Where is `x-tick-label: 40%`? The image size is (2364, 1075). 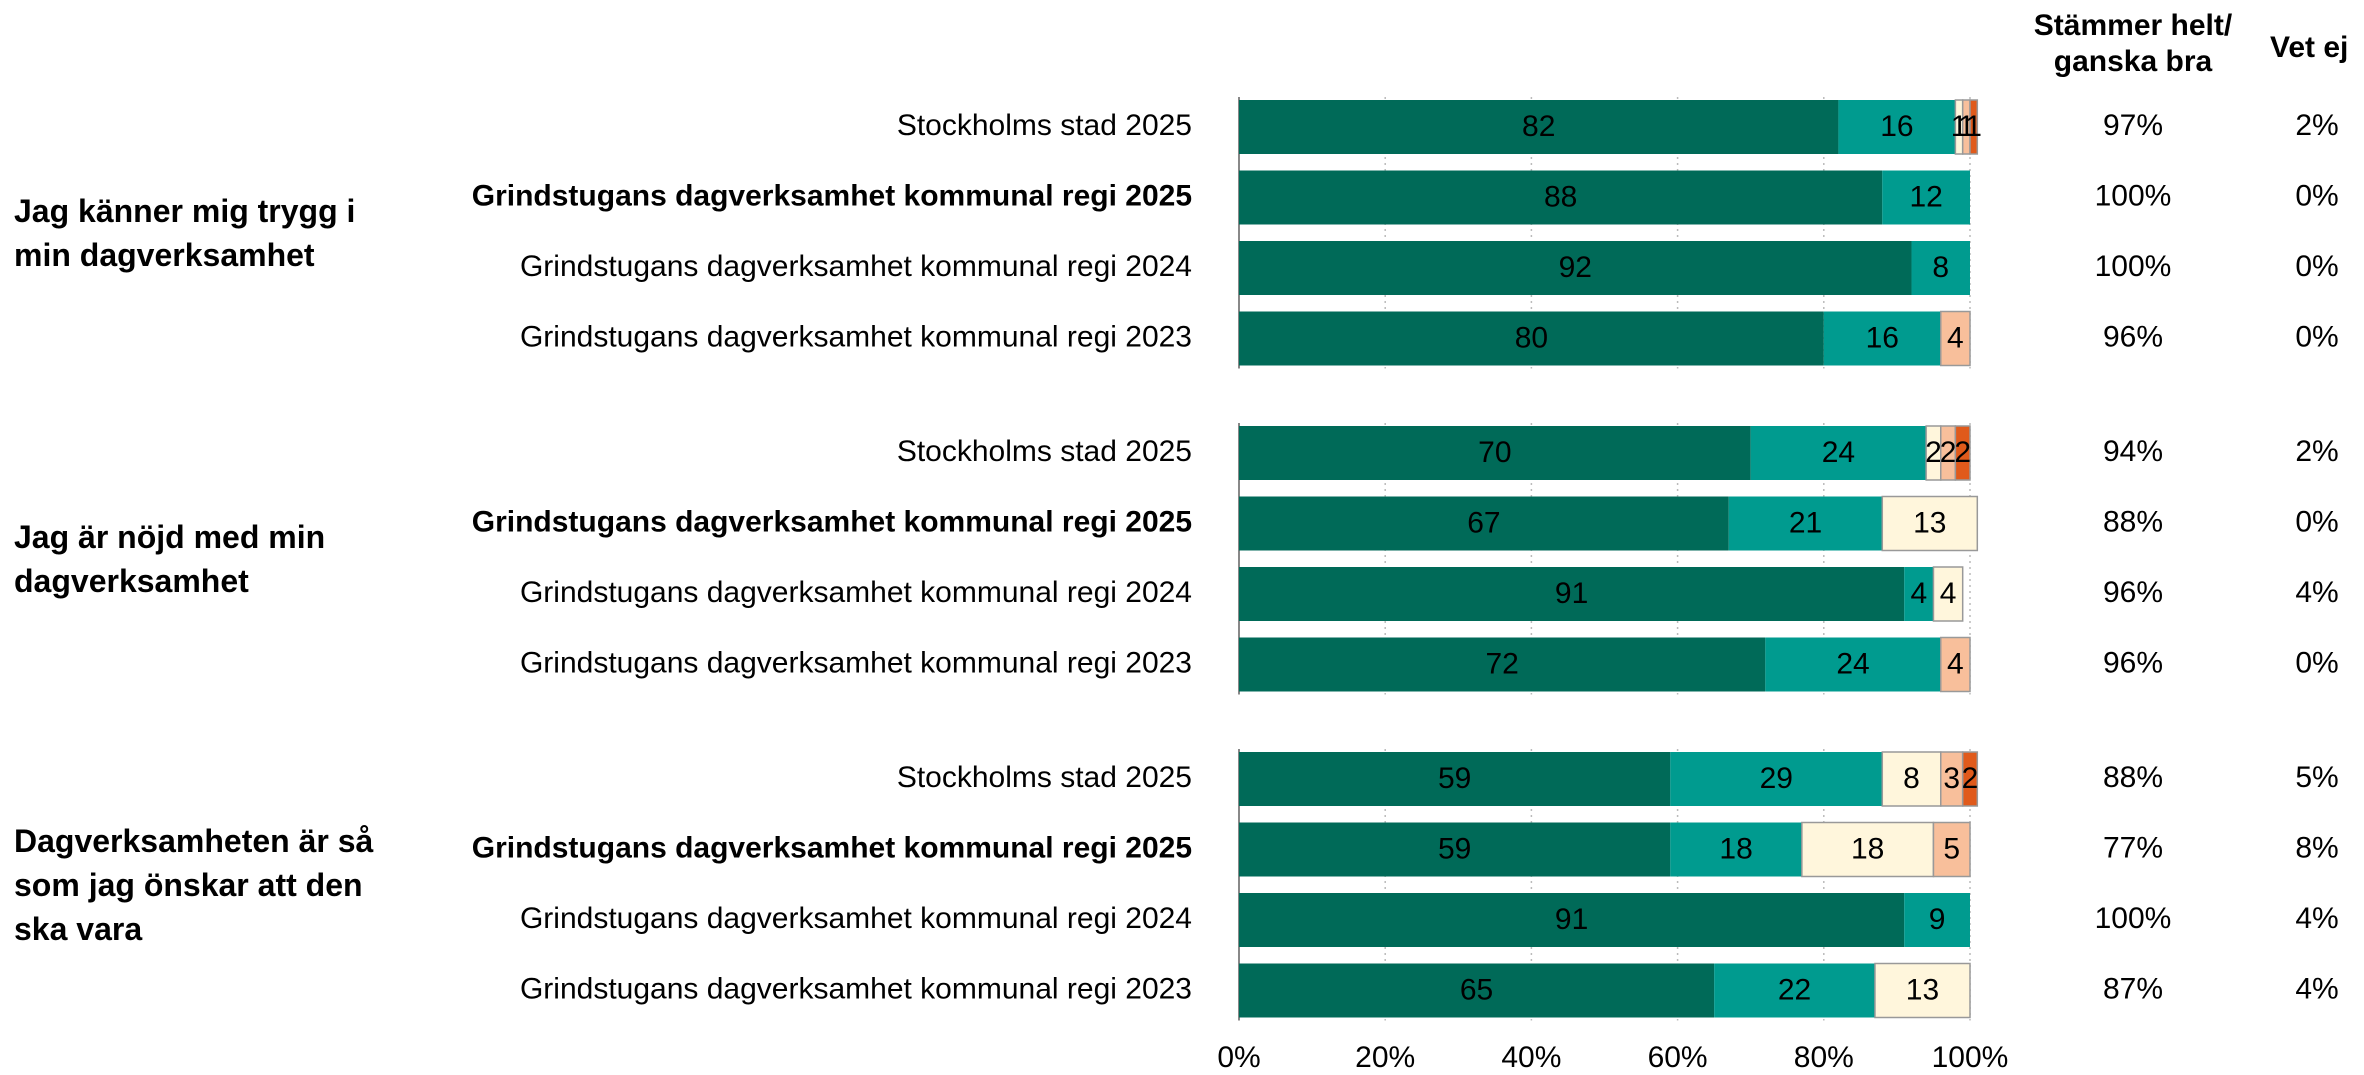
x-tick-label: 40% is located at coordinates (1531, 1057).